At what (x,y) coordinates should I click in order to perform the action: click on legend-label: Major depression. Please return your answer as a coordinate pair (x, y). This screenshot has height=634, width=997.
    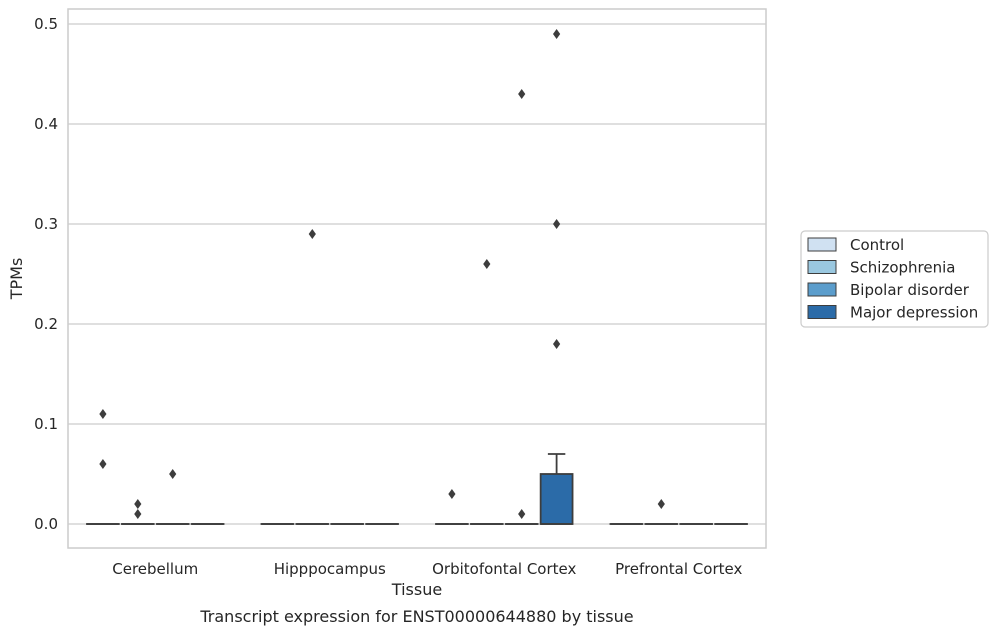
    Looking at the image, I should click on (914, 313).